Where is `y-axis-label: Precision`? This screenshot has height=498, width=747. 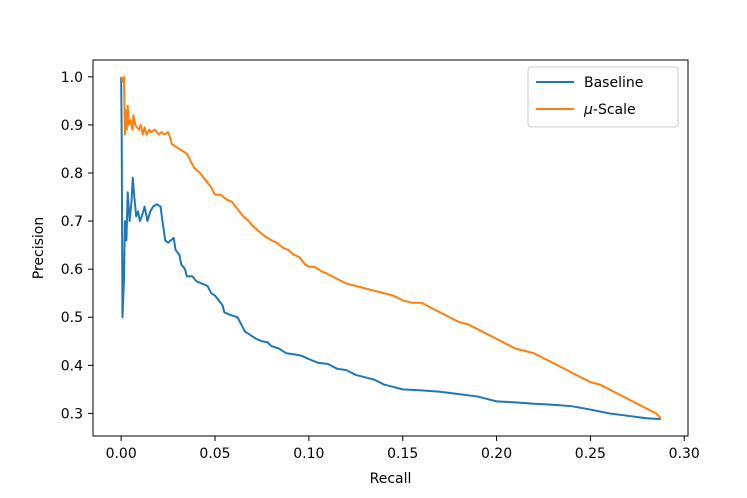 y-axis-label: Precision is located at coordinates (39, 248).